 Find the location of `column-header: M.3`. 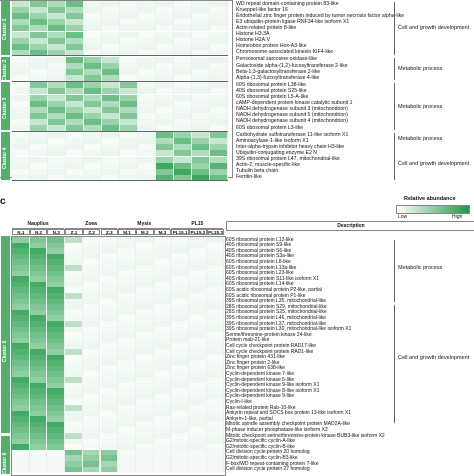

column-header: M.3 is located at coordinates (162, 232).